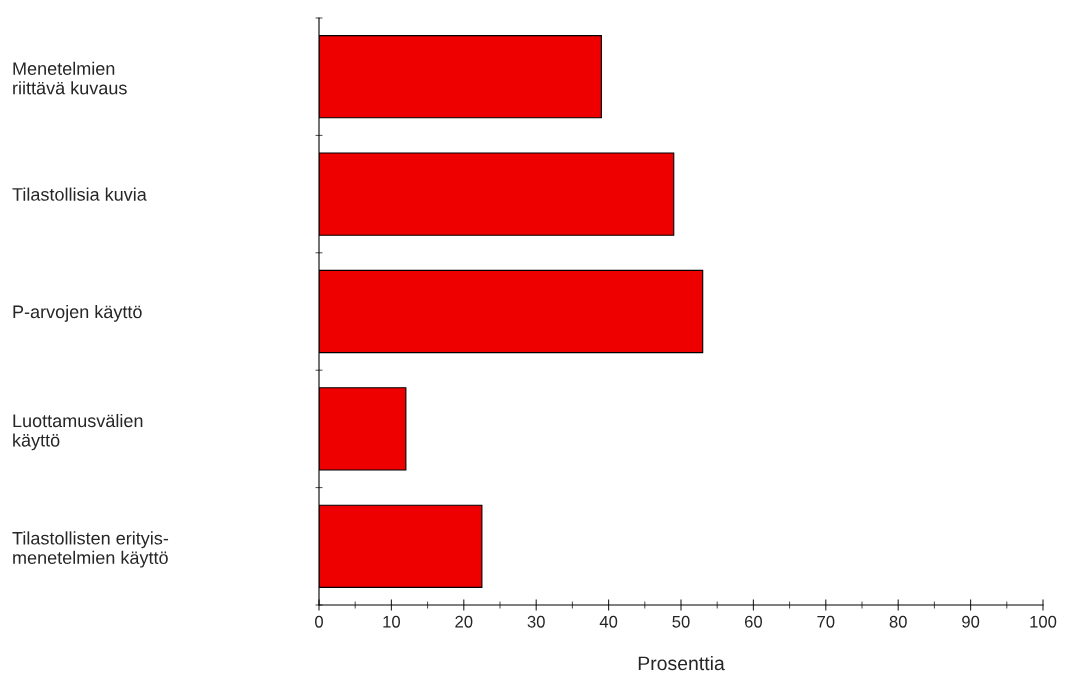 The width and height of the screenshot is (1065, 691). I want to click on x-tick-label: 40, so click(608, 621).